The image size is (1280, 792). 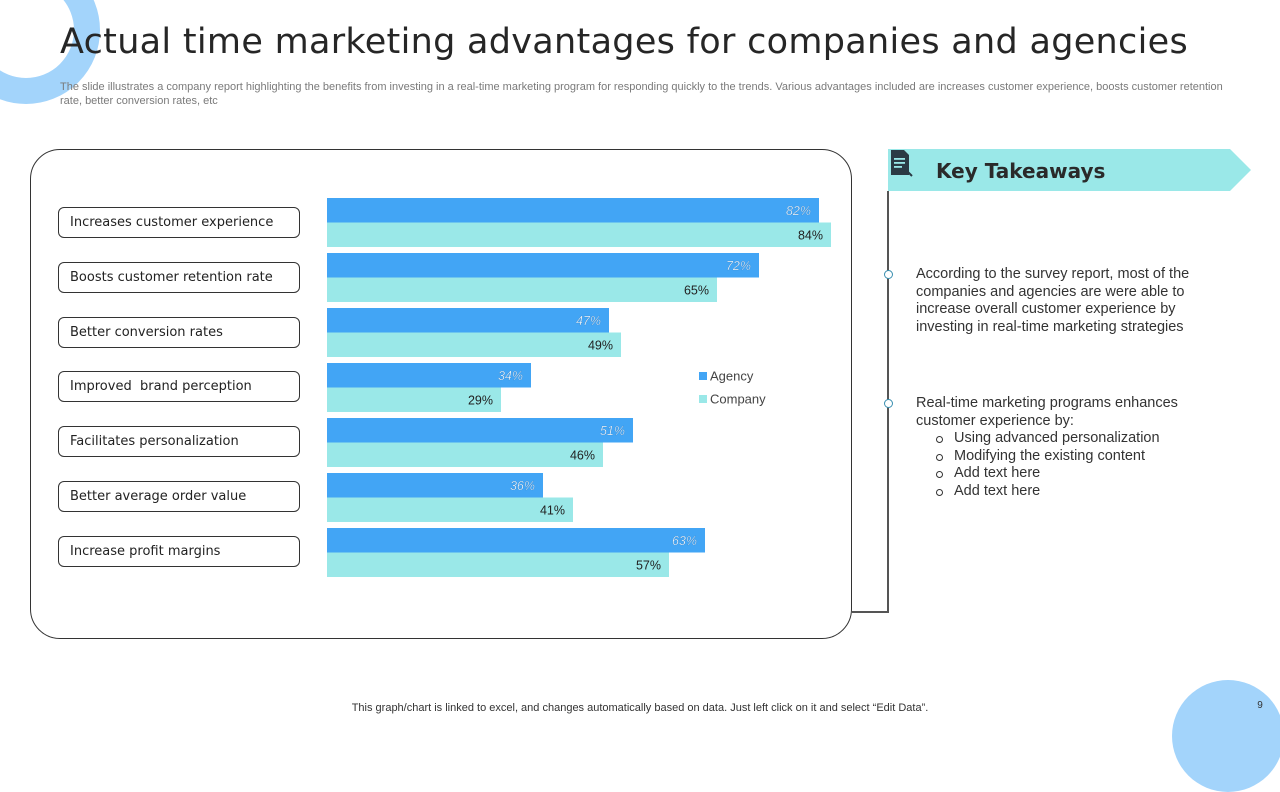 I want to click on data-label-agency-3: 47%, so click(x=588, y=321).